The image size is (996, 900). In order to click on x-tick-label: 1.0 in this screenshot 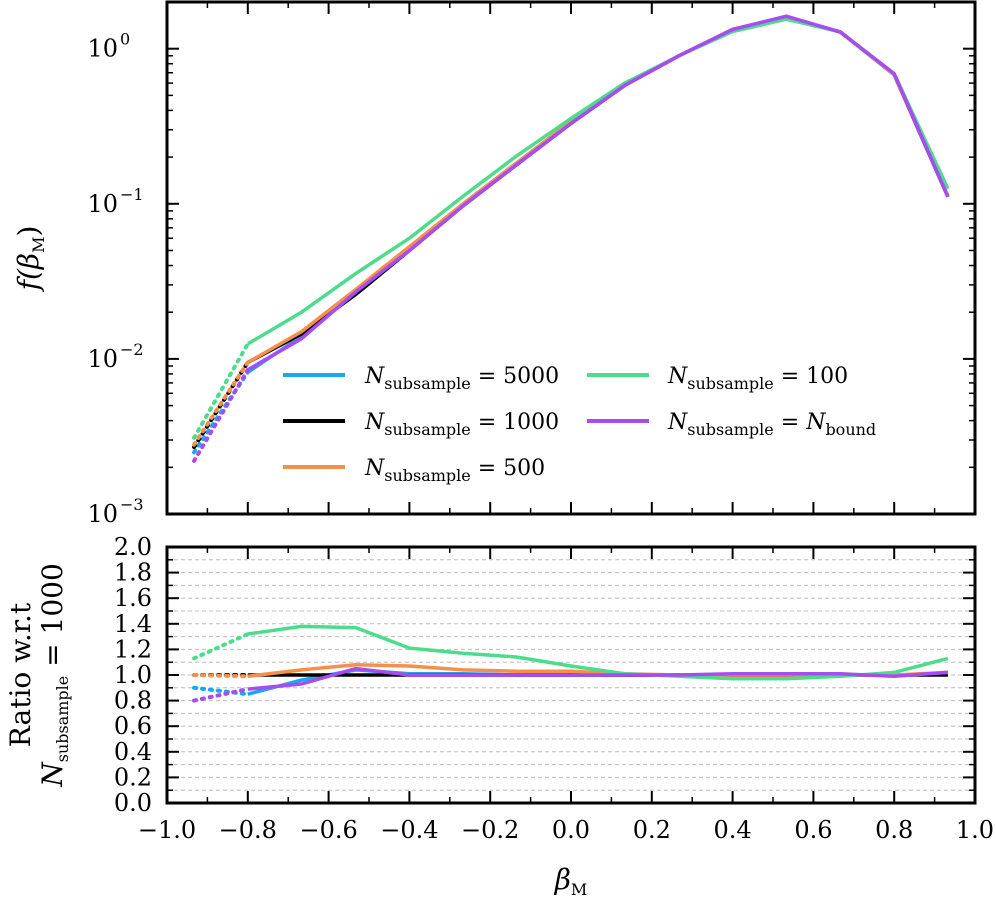, I will do `click(975, 830)`.